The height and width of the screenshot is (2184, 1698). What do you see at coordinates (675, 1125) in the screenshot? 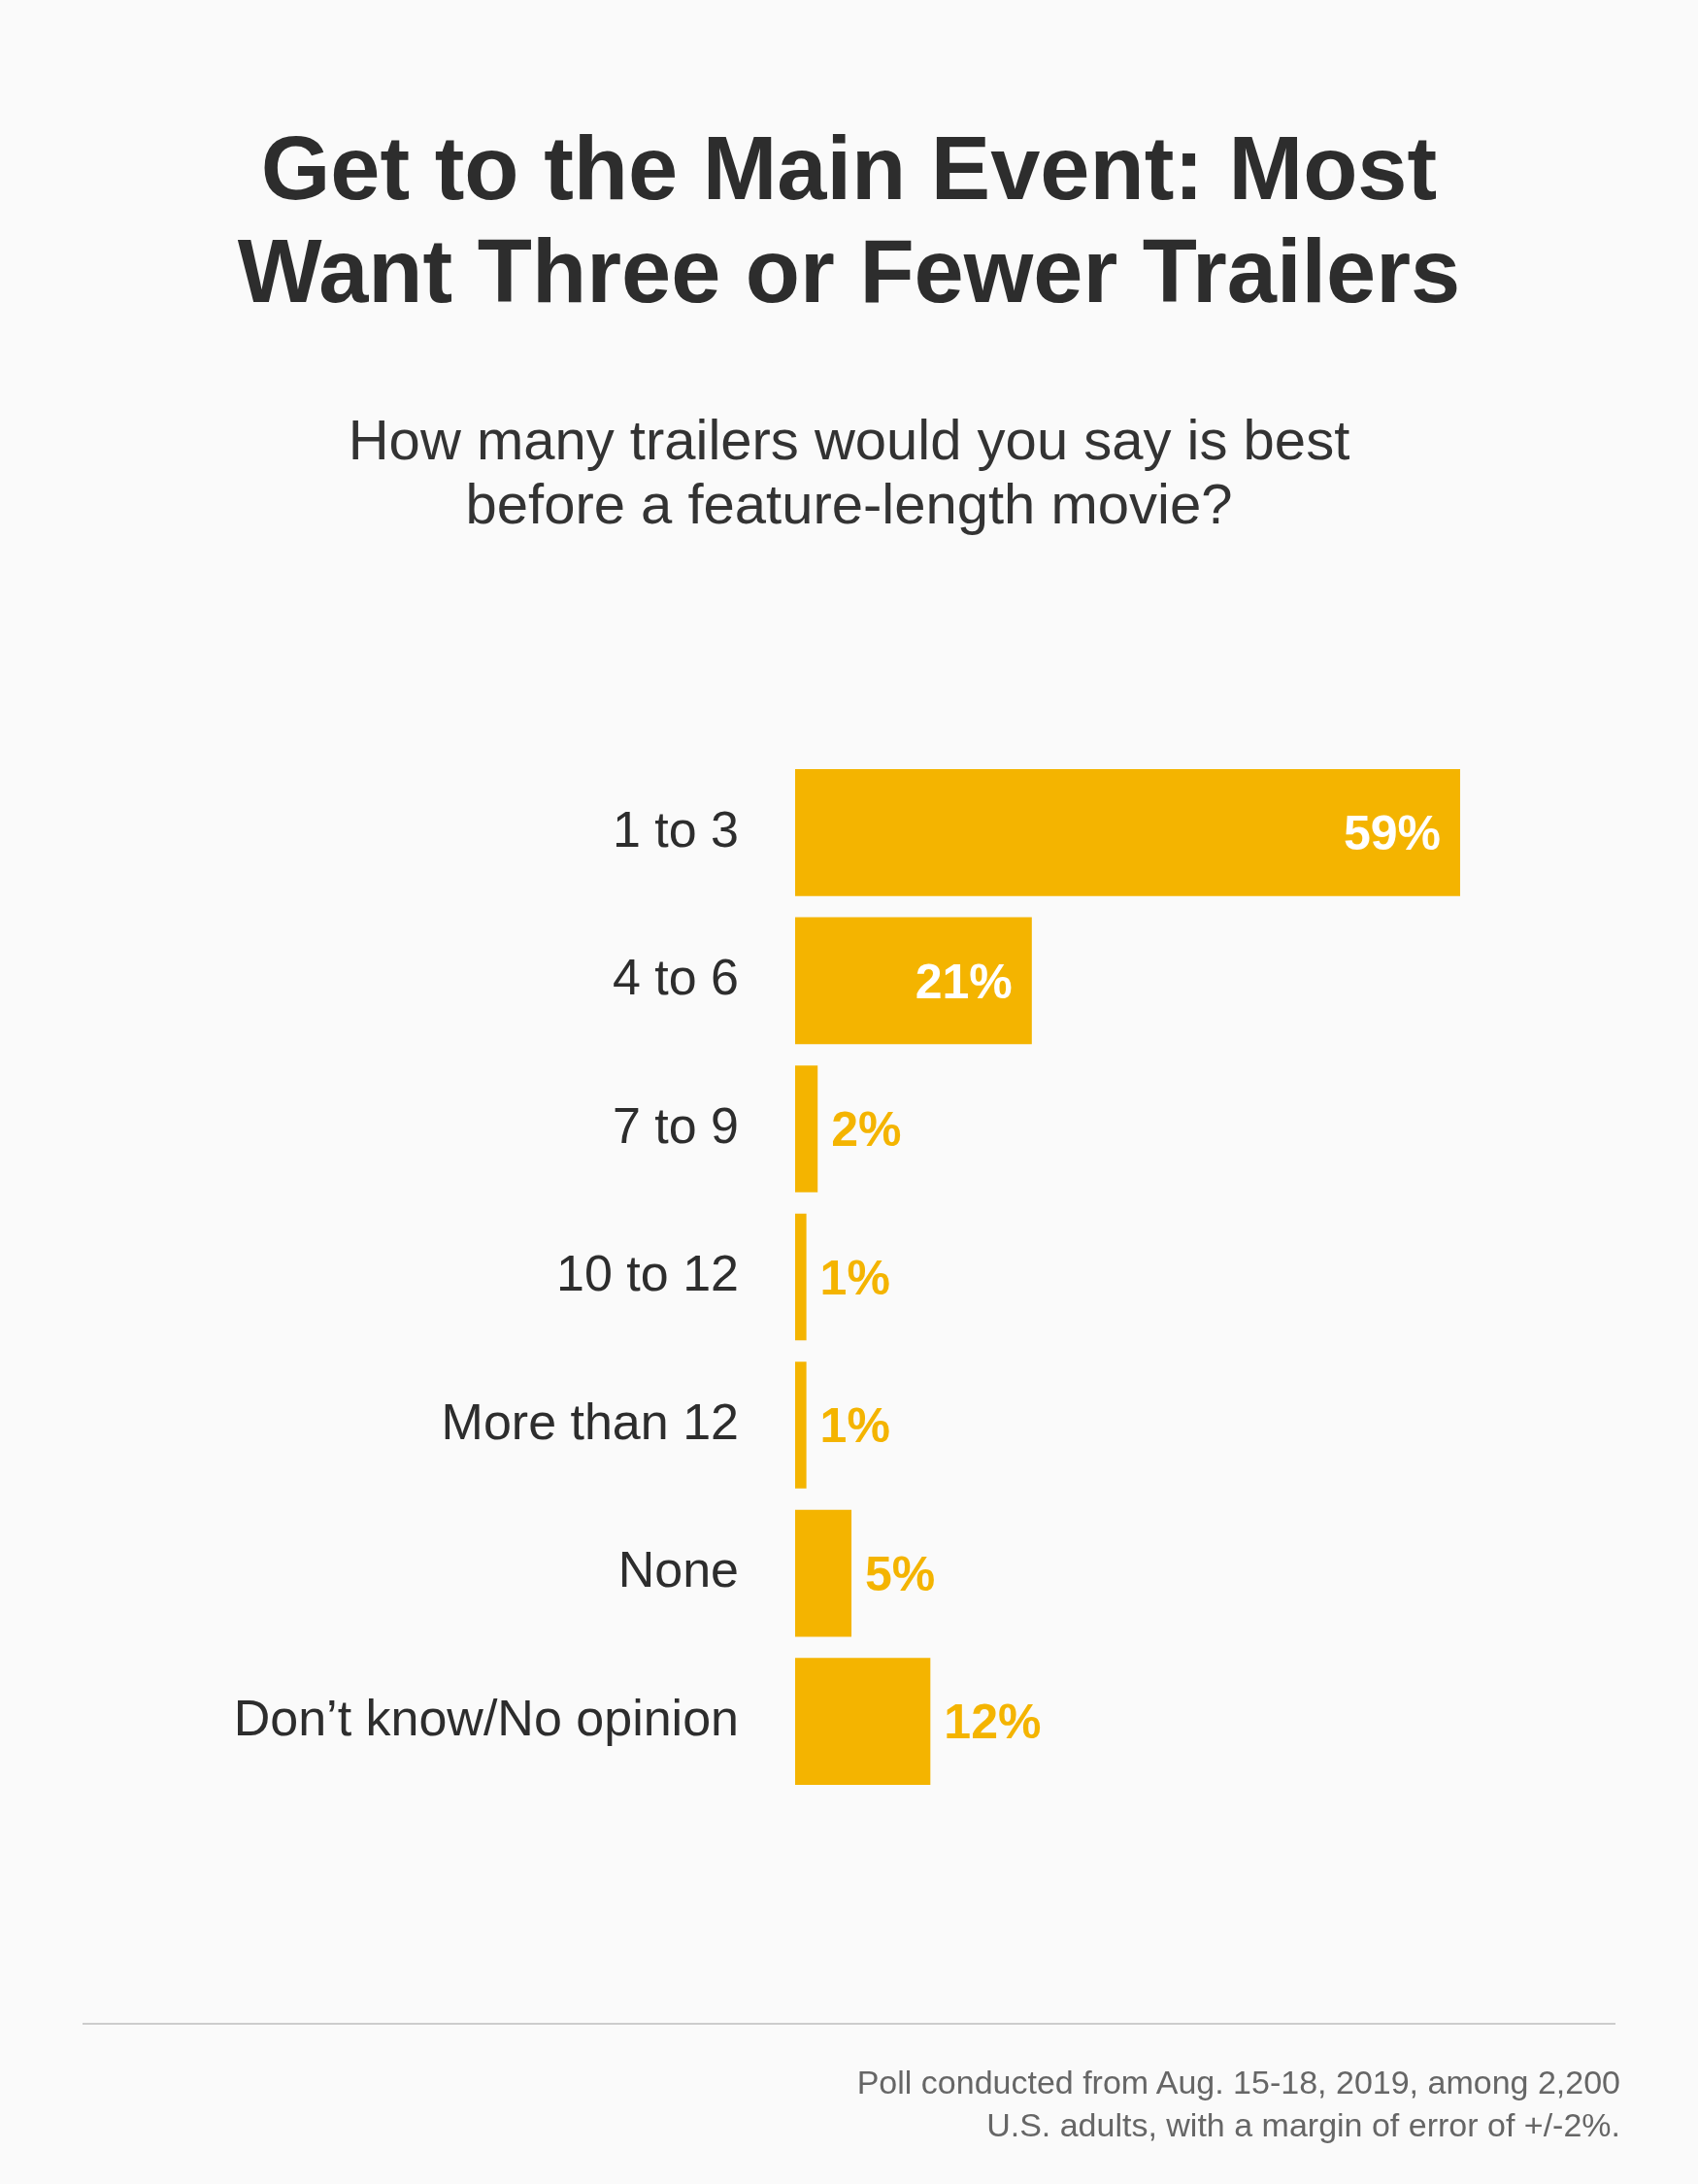
I see `y-tick-label: 7 to 9` at bounding box center [675, 1125].